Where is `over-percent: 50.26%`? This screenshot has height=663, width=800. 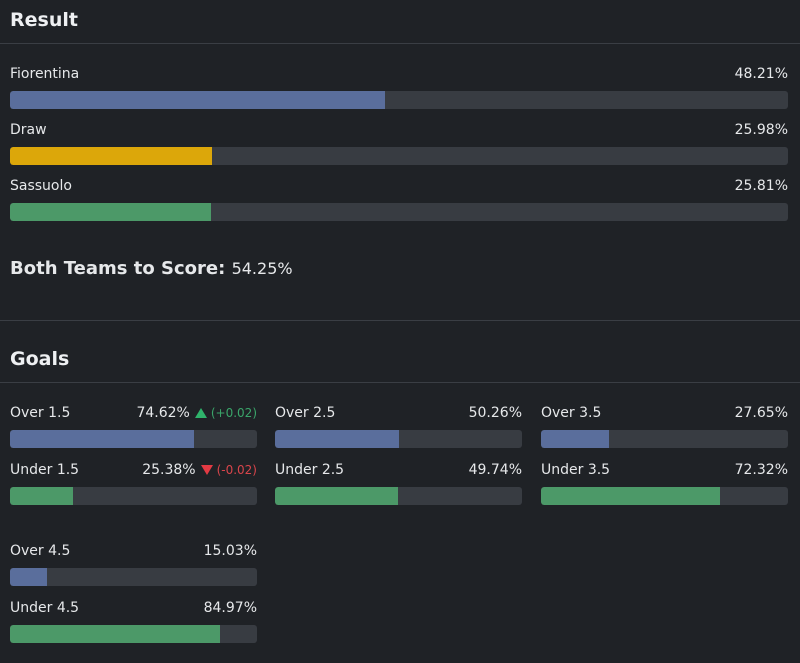
over-percent: 50.26% is located at coordinates (495, 413).